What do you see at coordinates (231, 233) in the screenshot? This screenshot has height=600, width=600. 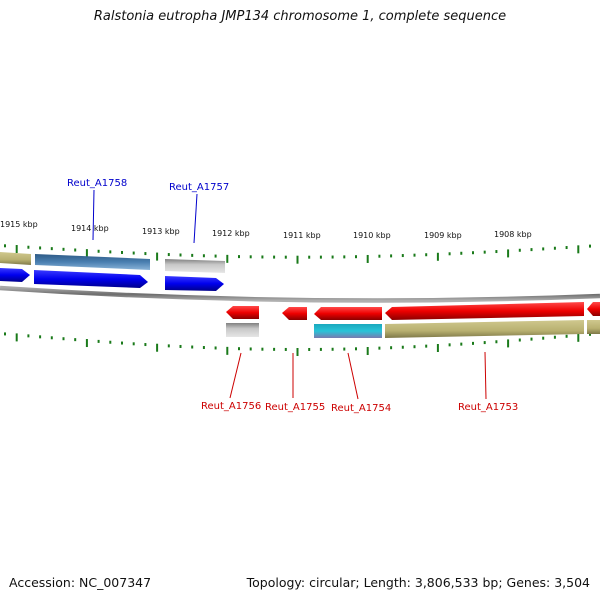 I see `scale-label: 1912 kbp` at bounding box center [231, 233].